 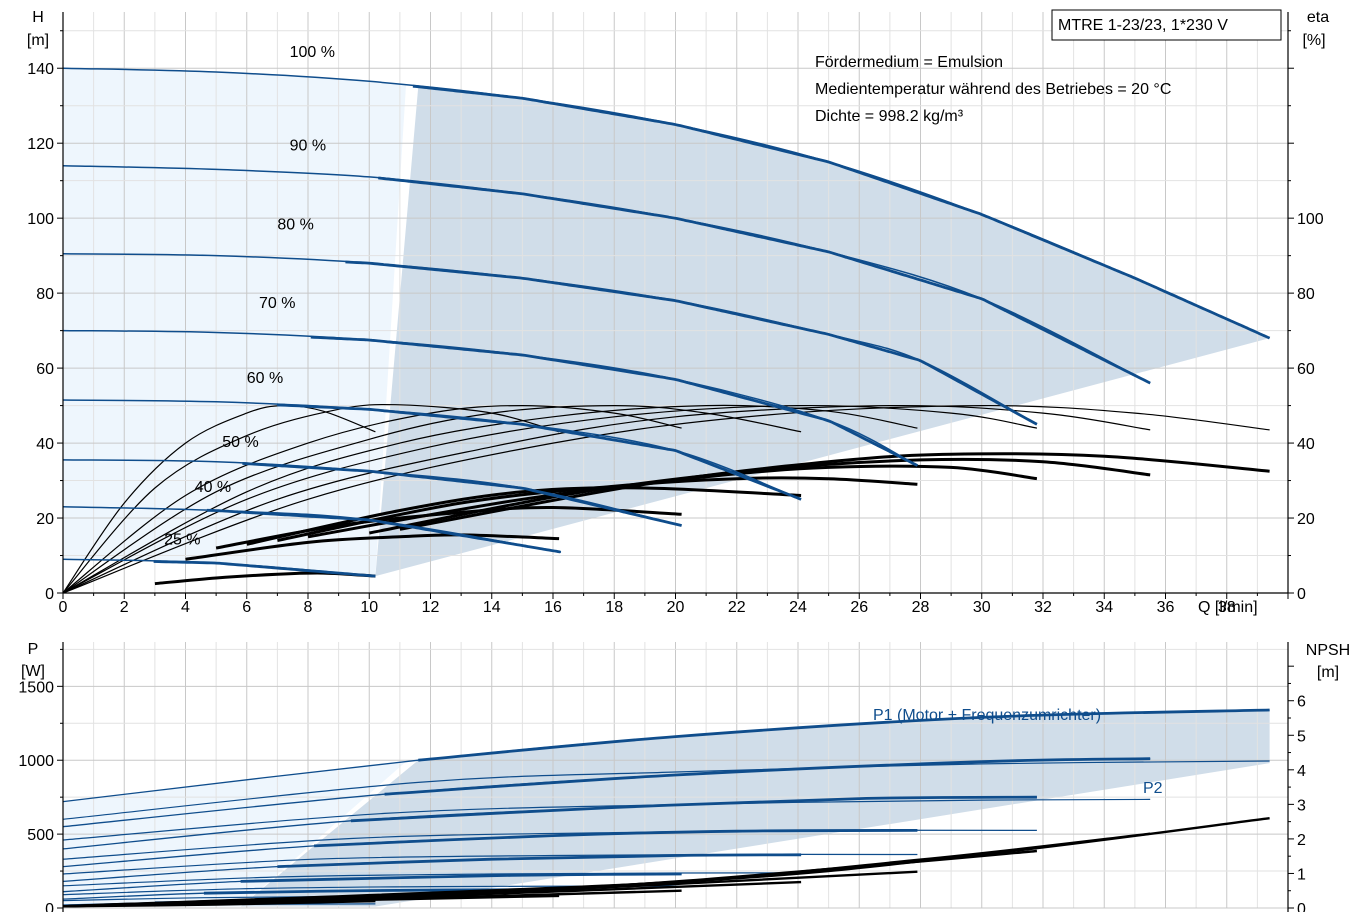 What do you see at coordinates (889, 116) in the screenshot?
I see `info-density: Dichte = 998.2 kg/m³` at bounding box center [889, 116].